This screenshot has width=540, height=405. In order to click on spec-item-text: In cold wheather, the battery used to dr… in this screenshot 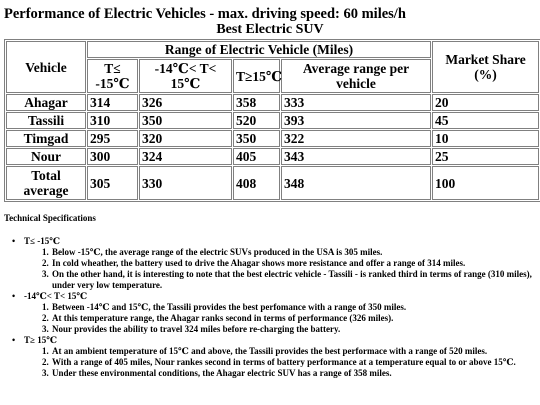, I will do `click(259, 263)`.